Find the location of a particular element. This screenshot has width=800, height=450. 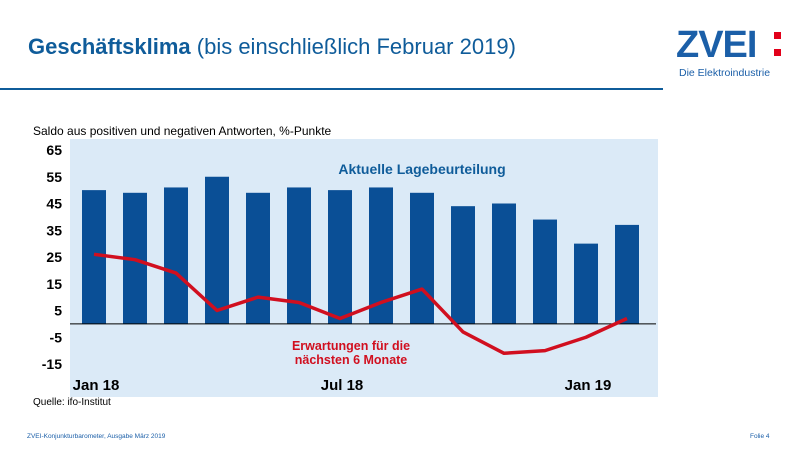

title-bold: Geschäftsklima is located at coordinates (109, 46).